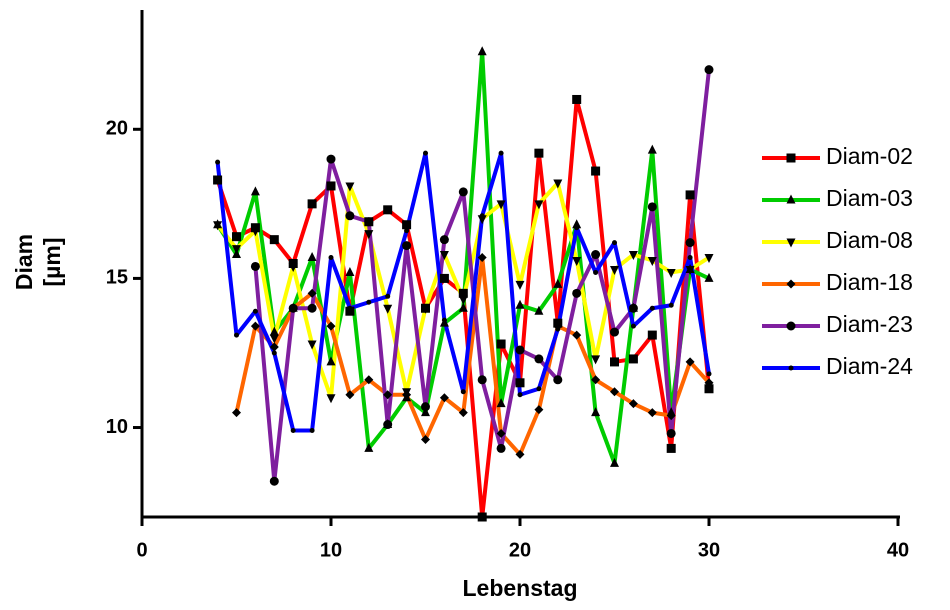  What do you see at coordinates (117, 278) in the screenshot?
I see `y-tick-label: 15` at bounding box center [117, 278].